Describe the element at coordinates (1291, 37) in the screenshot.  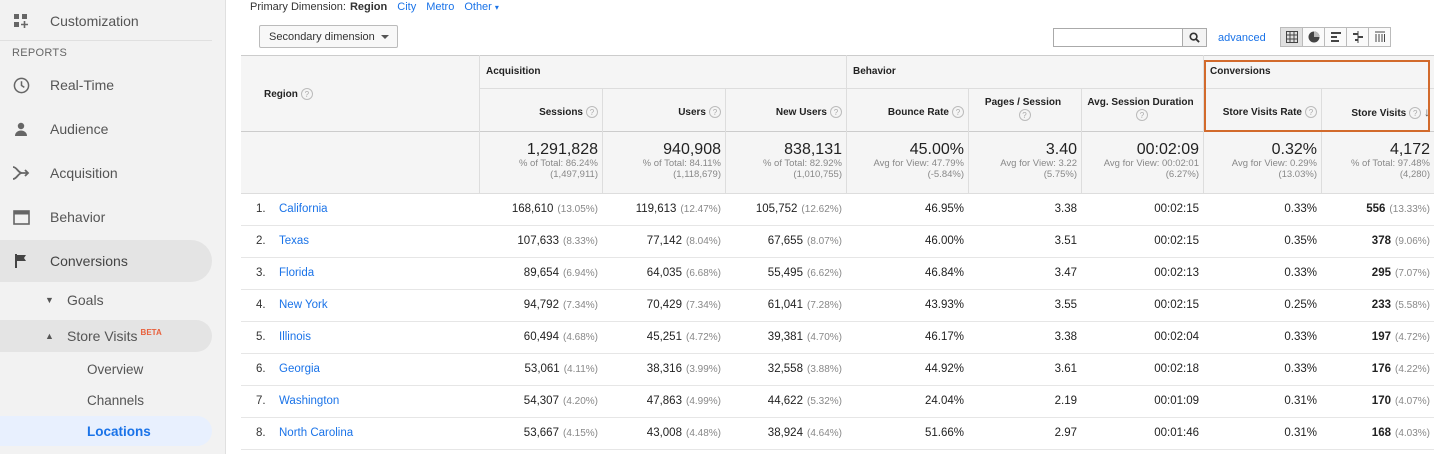
I see `table-view-button` at that location.